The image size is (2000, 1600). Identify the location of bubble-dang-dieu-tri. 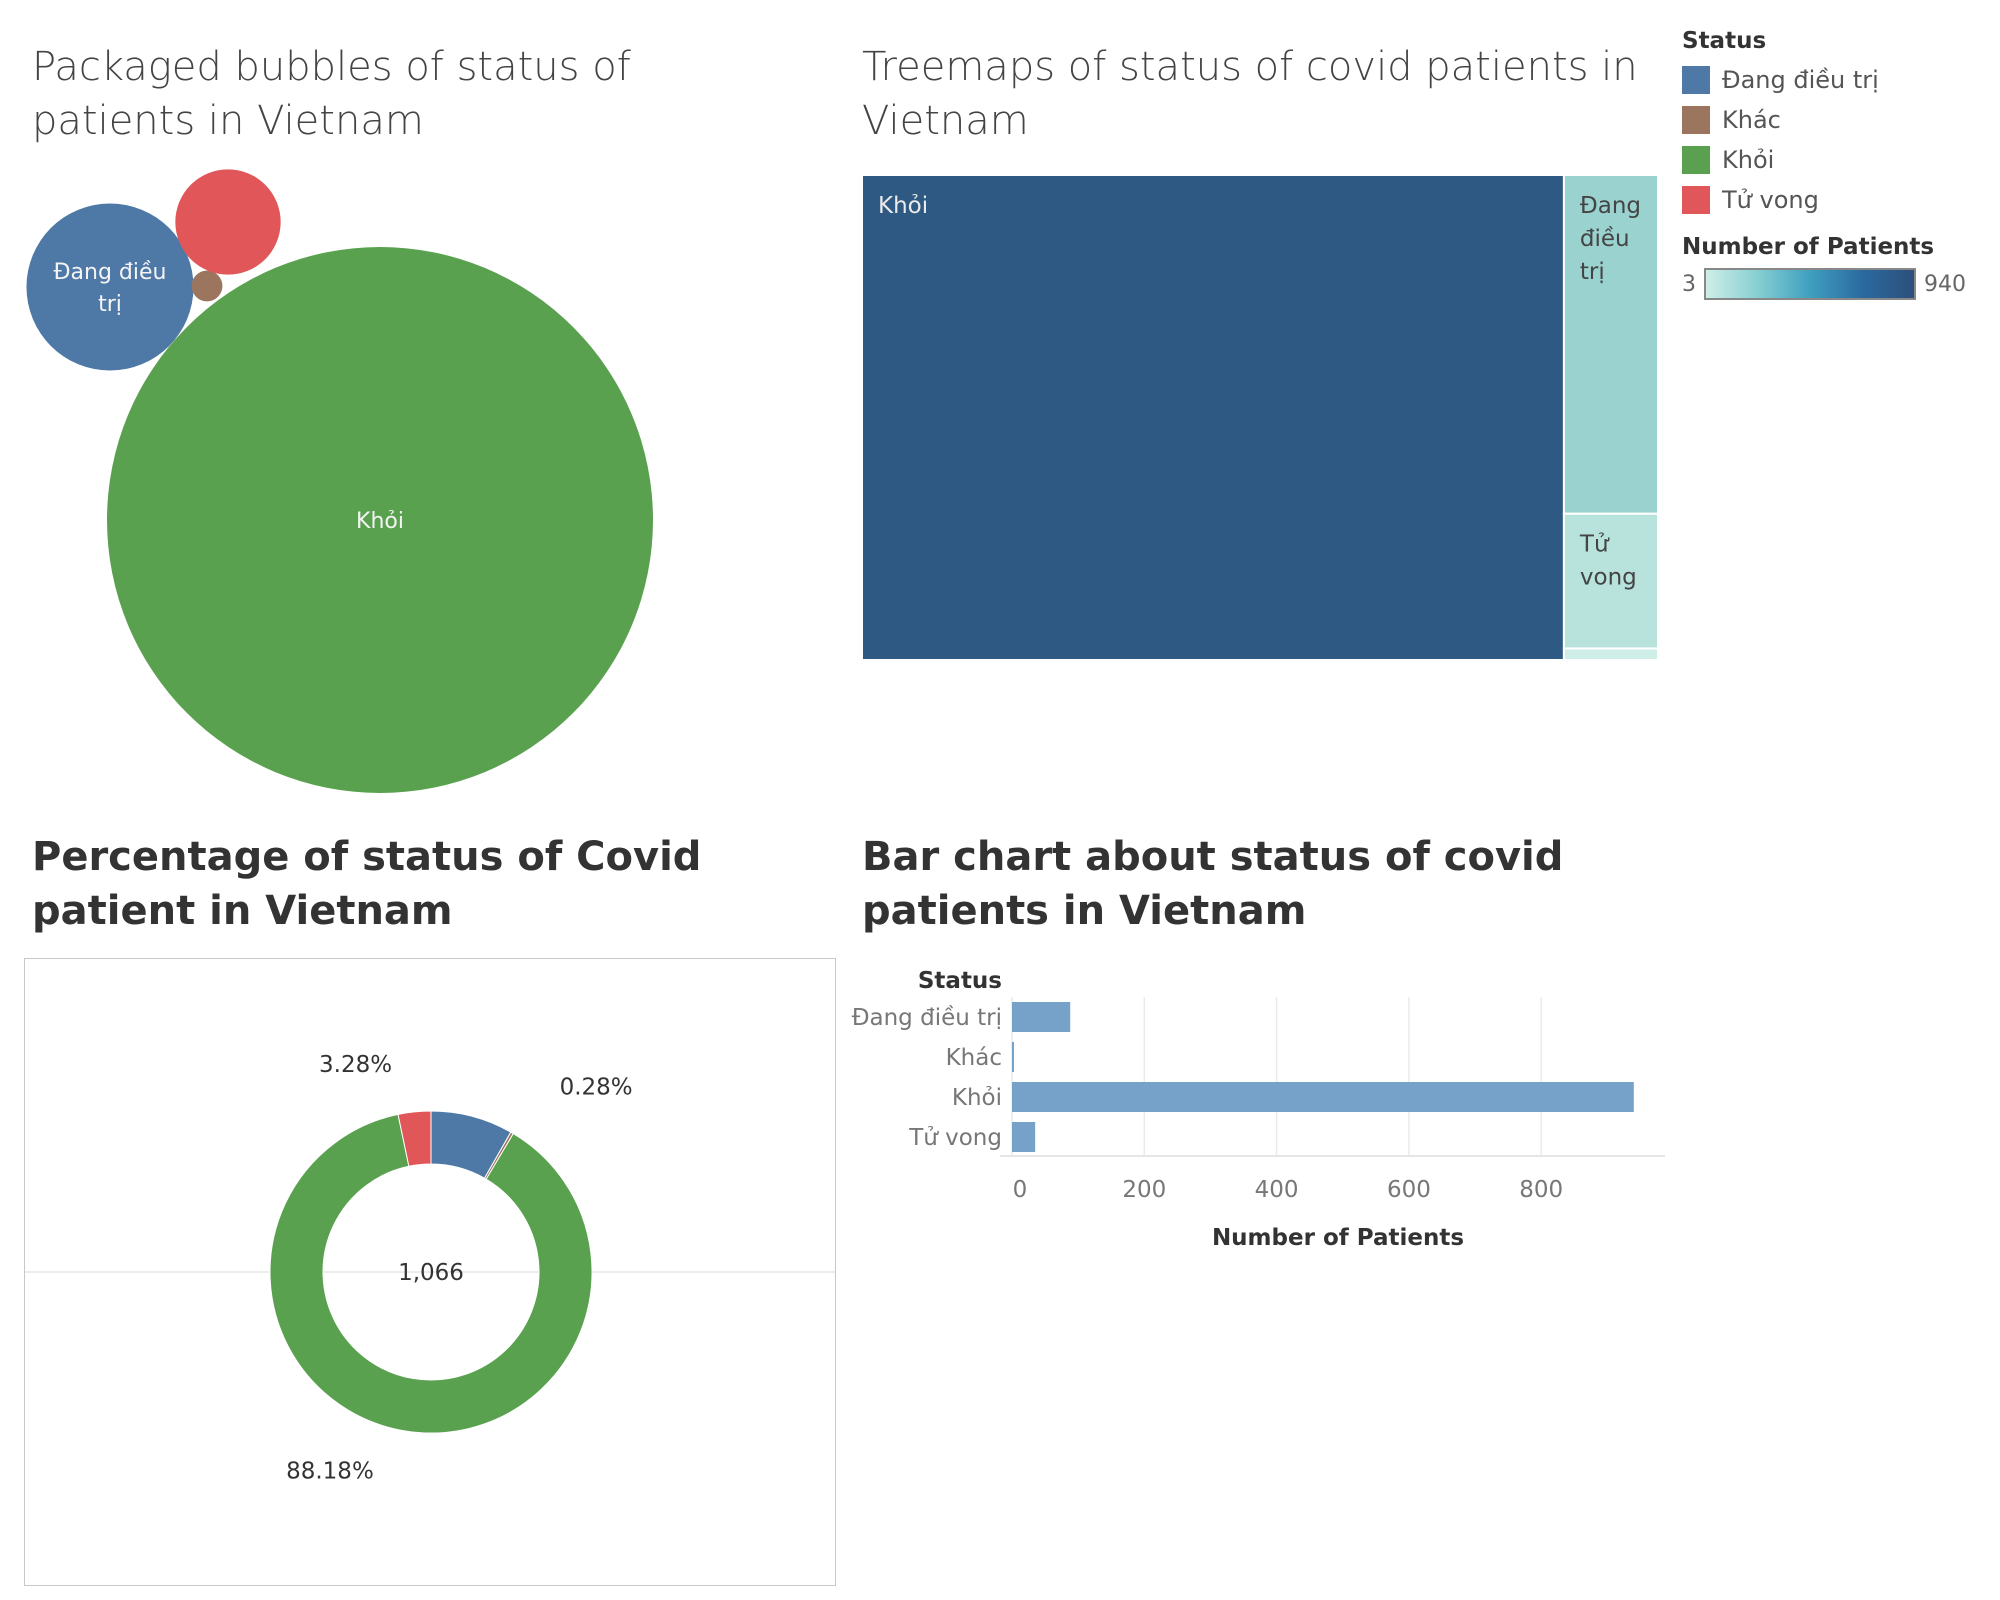
(110, 287).